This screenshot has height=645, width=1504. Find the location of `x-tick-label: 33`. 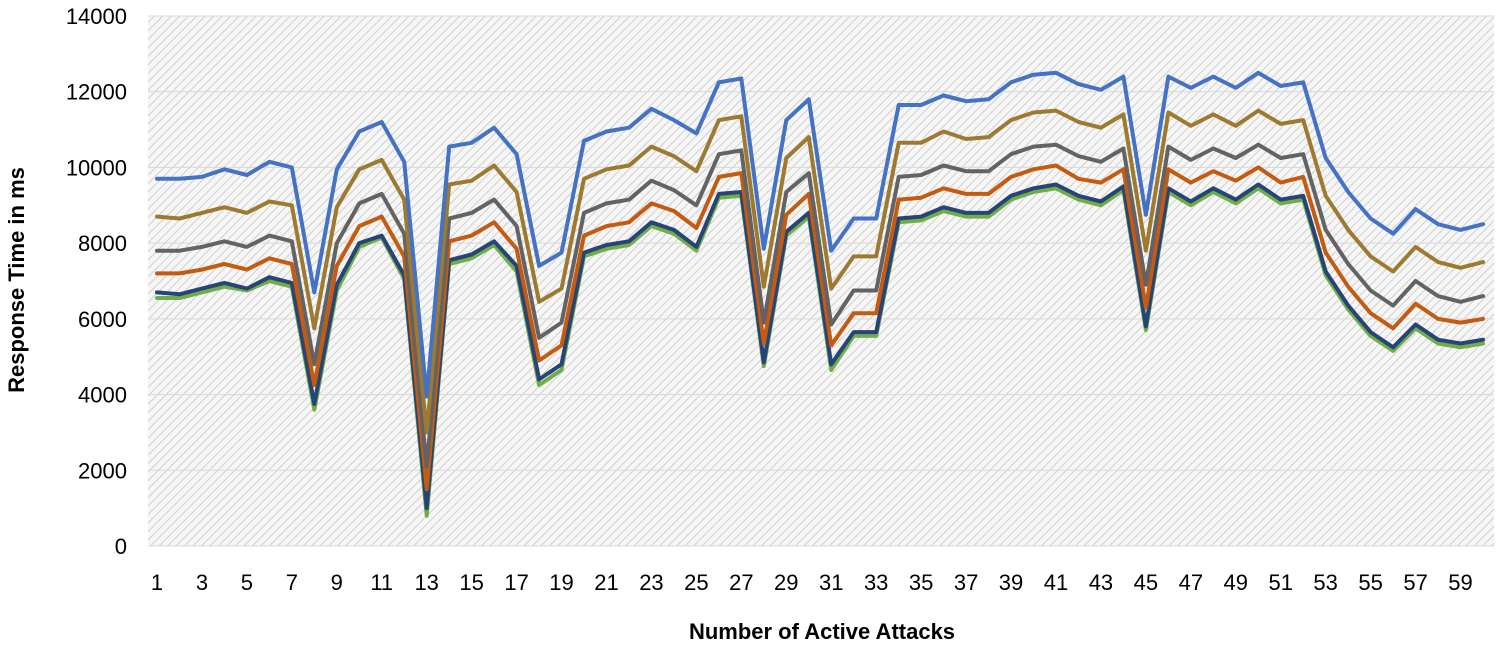

x-tick-label: 33 is located at coordinates (876, 582).